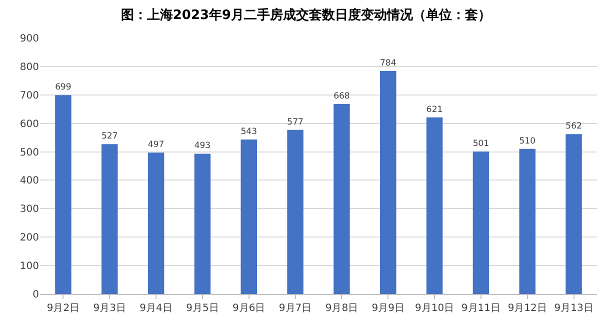 The height and width of the screenshot is (334, 612). Describe the element at coordinates (306, 15) in the screenshot. I see `chart-title: 图：上海2023年9月二手房成交套数日度变动情况（单位：套）` at that location.